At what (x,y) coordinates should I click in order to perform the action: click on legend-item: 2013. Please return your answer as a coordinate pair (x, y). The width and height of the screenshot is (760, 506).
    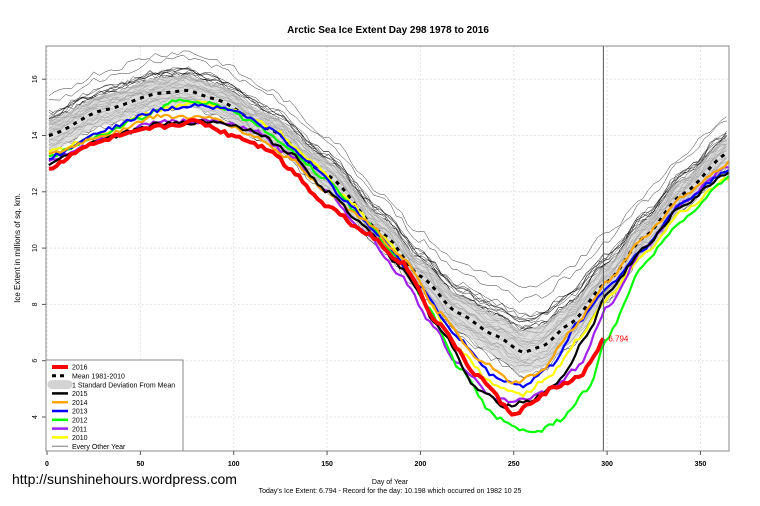
    Looking at the image, I should click on (70, 412).